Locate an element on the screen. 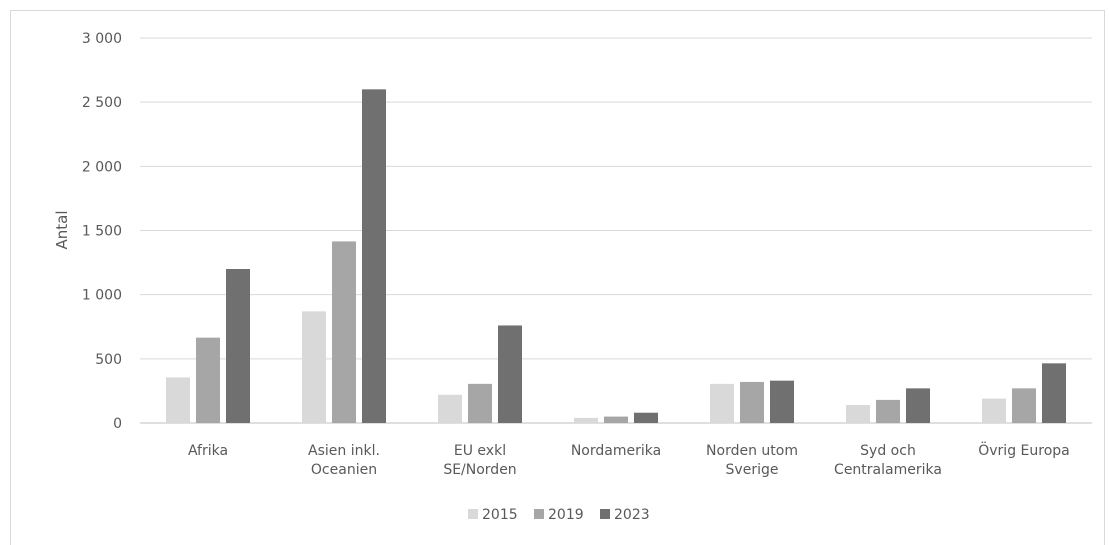 The width and height of the screenshot is (1109, 545). y-tick-label: 3 000 is located at coordinates (102, 39).